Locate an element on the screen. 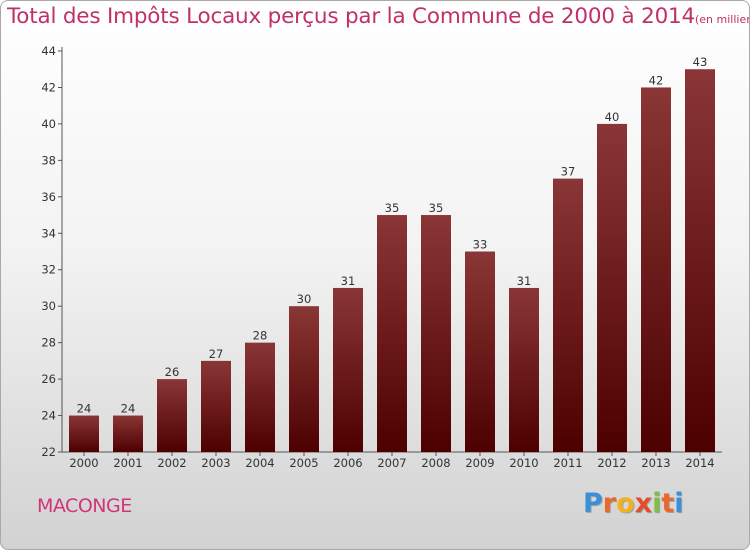 Image resolution: width=750 pixels, height=550 pixels. y-tick-label: 44 is located at coordinates (48, 51).